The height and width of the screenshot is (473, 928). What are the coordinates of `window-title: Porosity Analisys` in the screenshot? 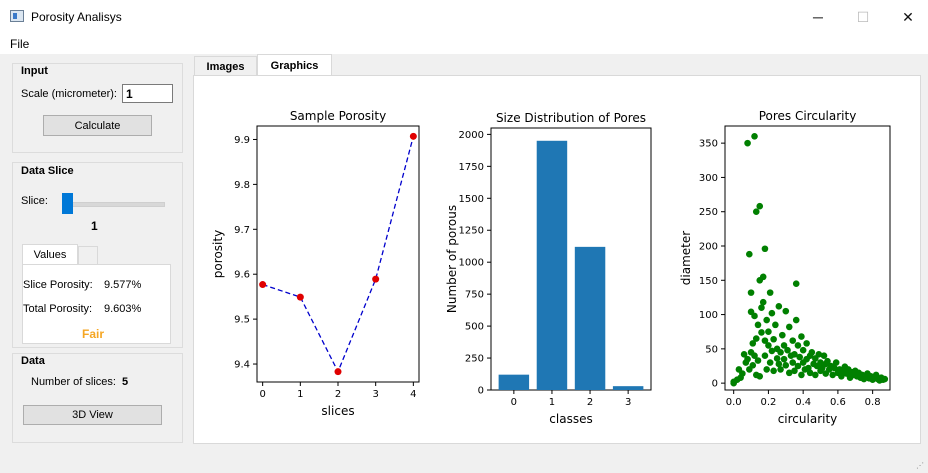 It's located at (76, 17).